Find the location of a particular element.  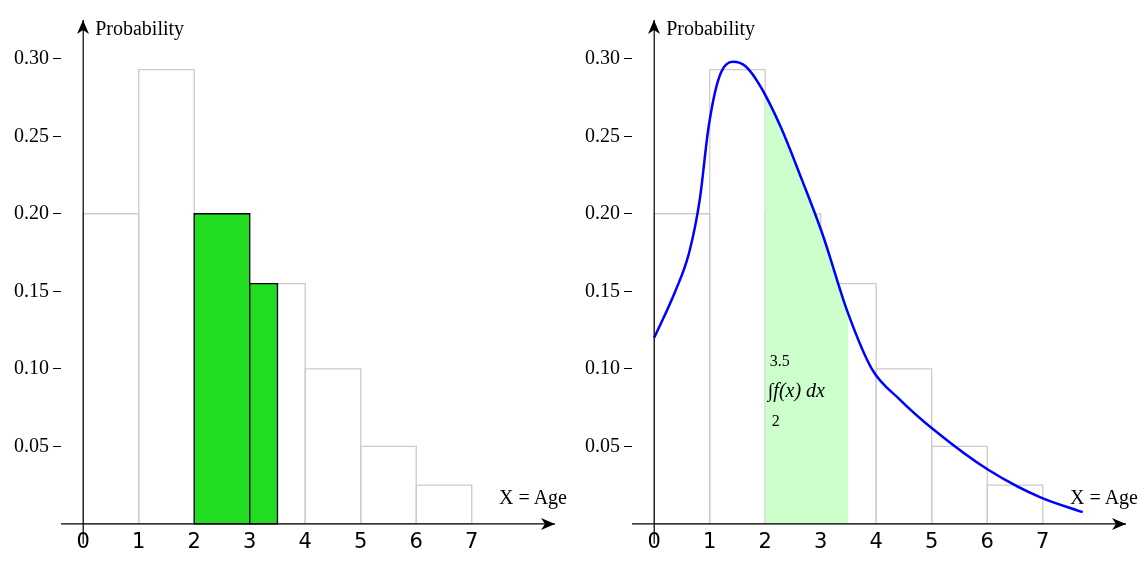

annotation: 2 is located at coordinates (775, 421).